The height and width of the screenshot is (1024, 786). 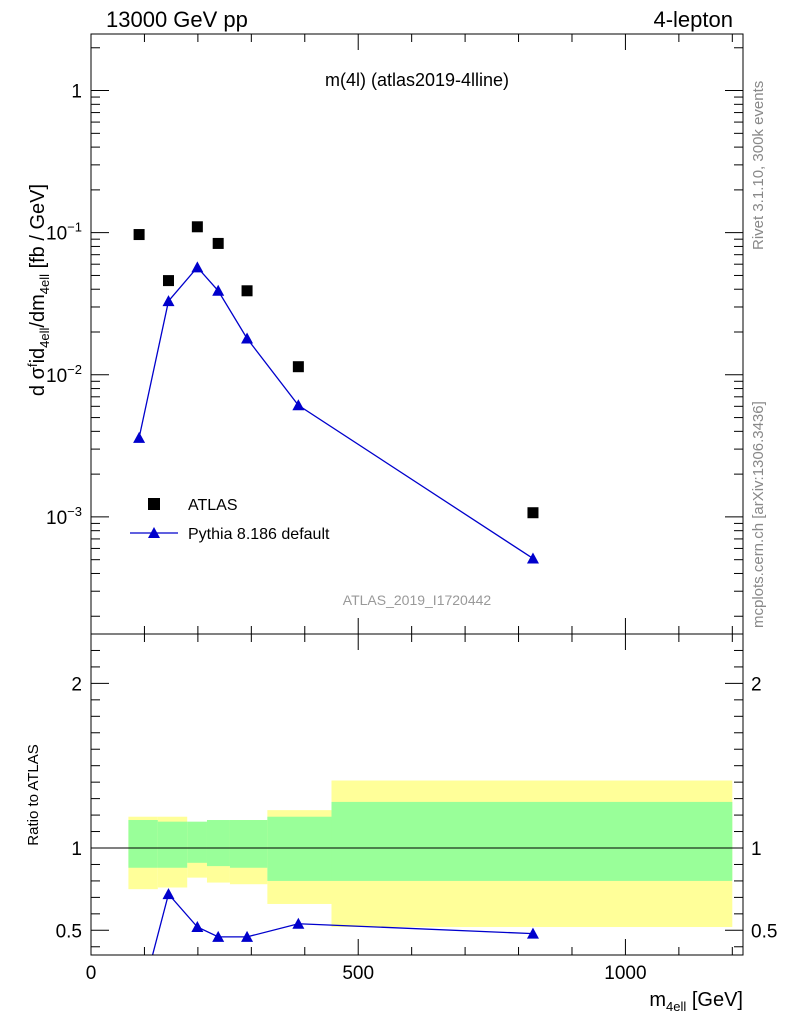 What do you see at coordinates (64, 232) in the screenshot?
I see `top-y-tick-label: 10⁻¹` at bounding box center [64, 232].